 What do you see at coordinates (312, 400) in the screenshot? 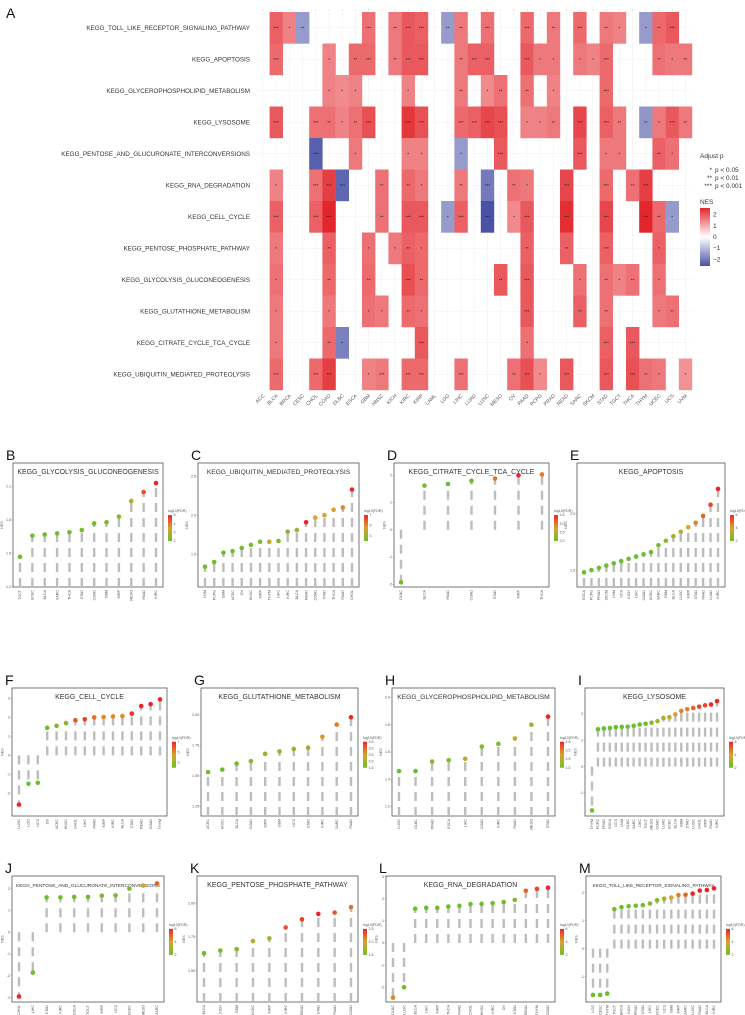
I see `x-tick-label: CHOL` at bounding box center [312, 400].